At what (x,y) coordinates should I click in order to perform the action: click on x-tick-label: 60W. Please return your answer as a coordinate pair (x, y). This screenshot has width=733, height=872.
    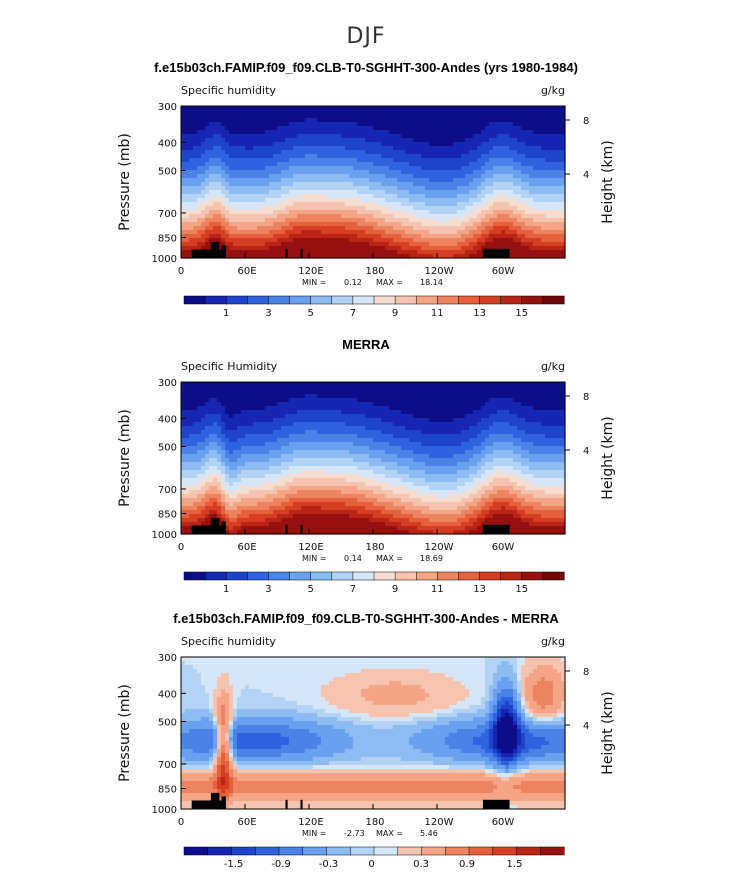
    Looking at the image, I should click on (503, 271).